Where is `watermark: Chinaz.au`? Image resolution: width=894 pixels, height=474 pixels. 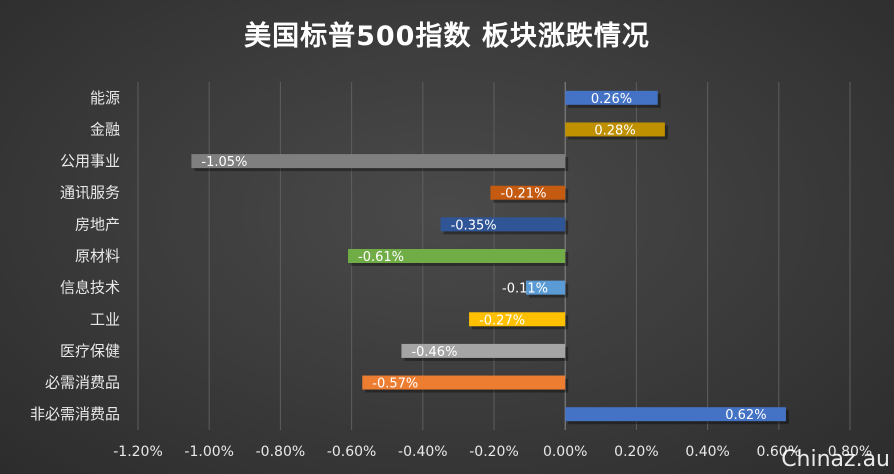 watermark: Chinaz.au is located at coordinates (835, 459).